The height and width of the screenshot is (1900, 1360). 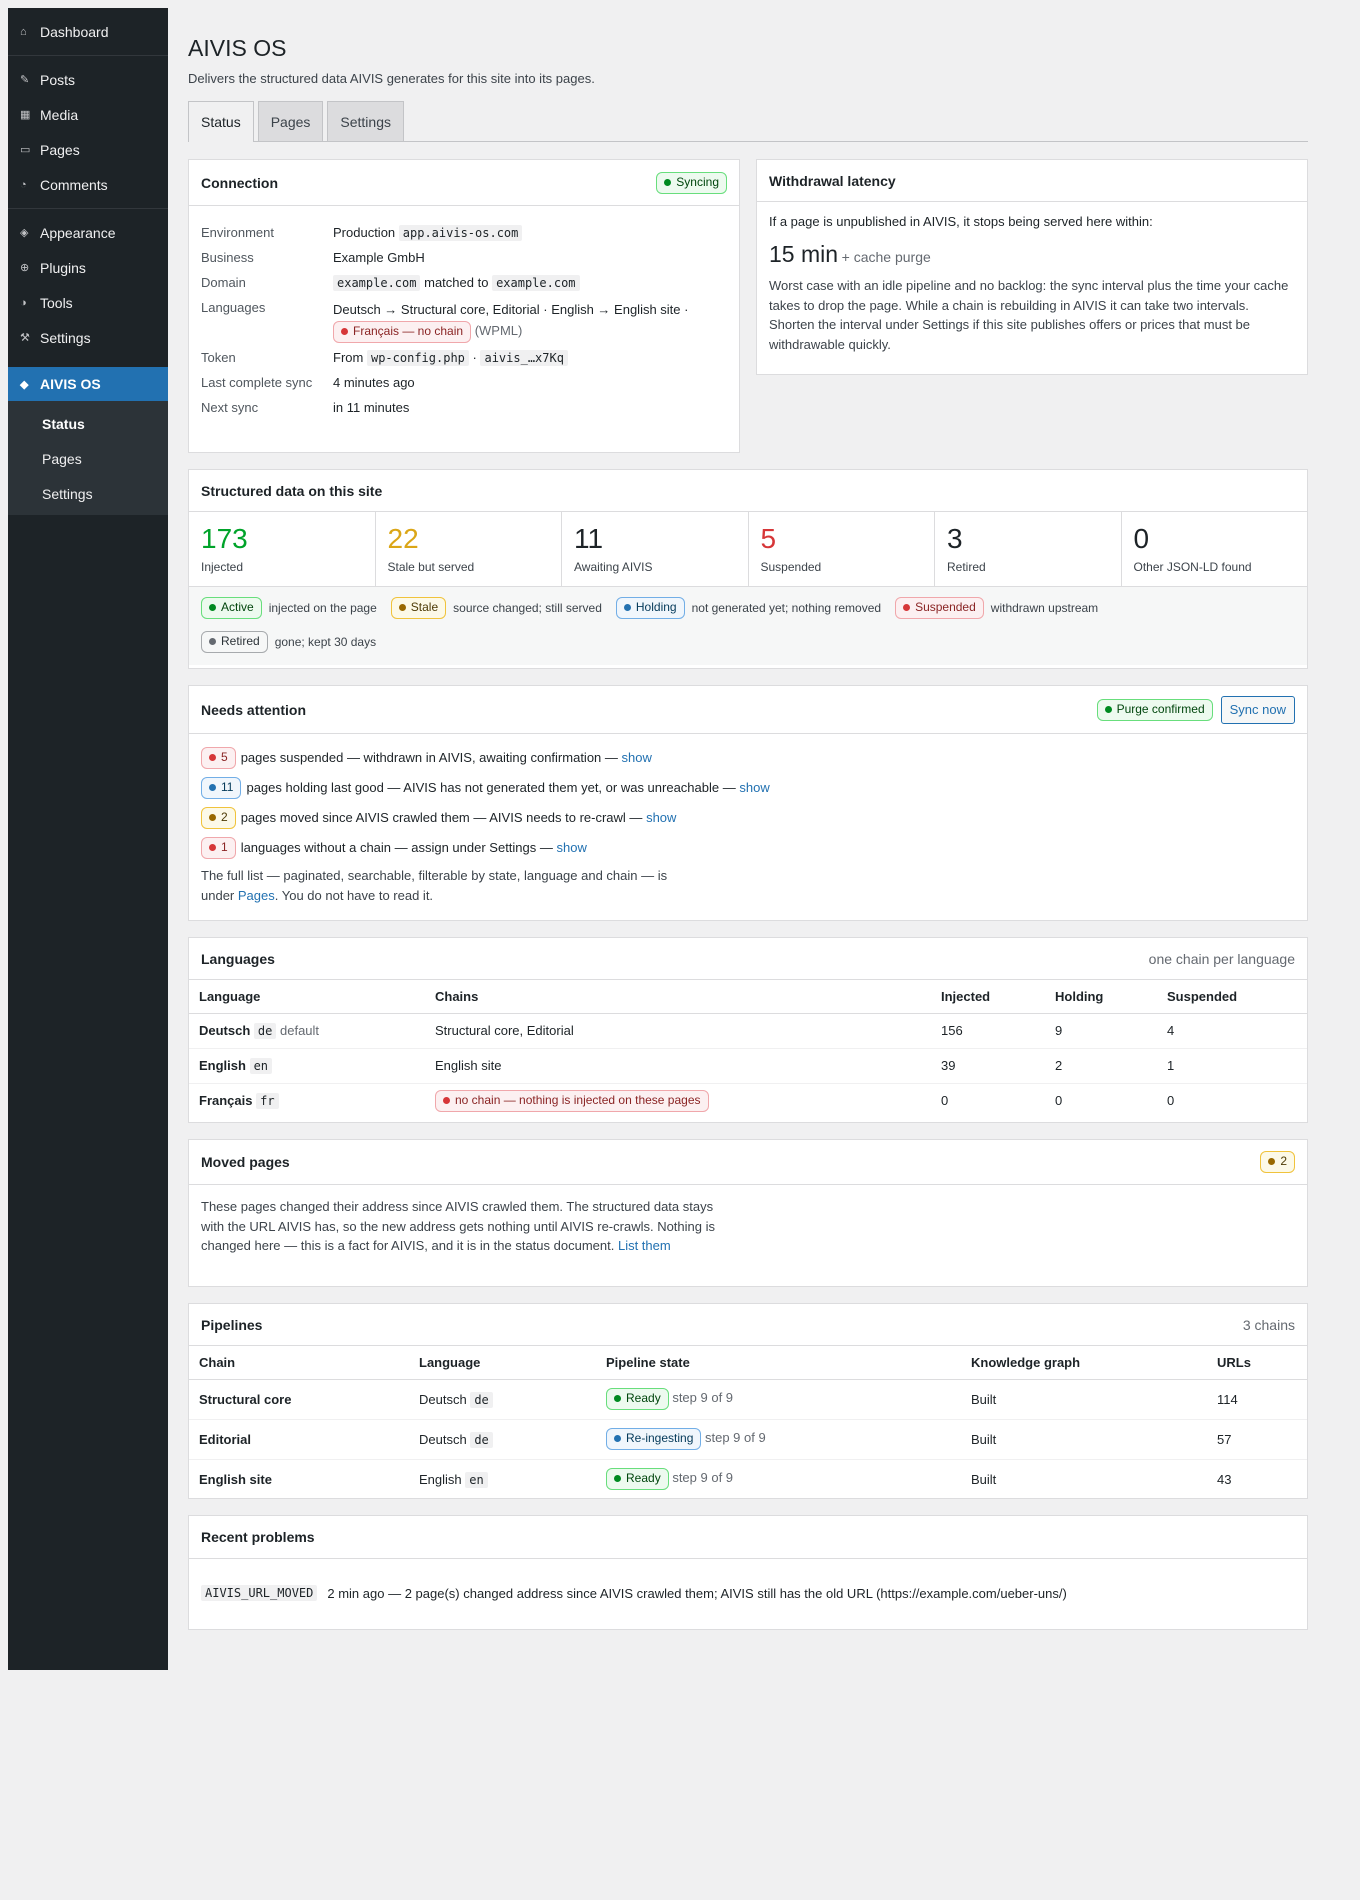 What do you see at coordinates (231, 608) in the screenshot?
I see `active-badge: Active` at bounding box center [231, 608].